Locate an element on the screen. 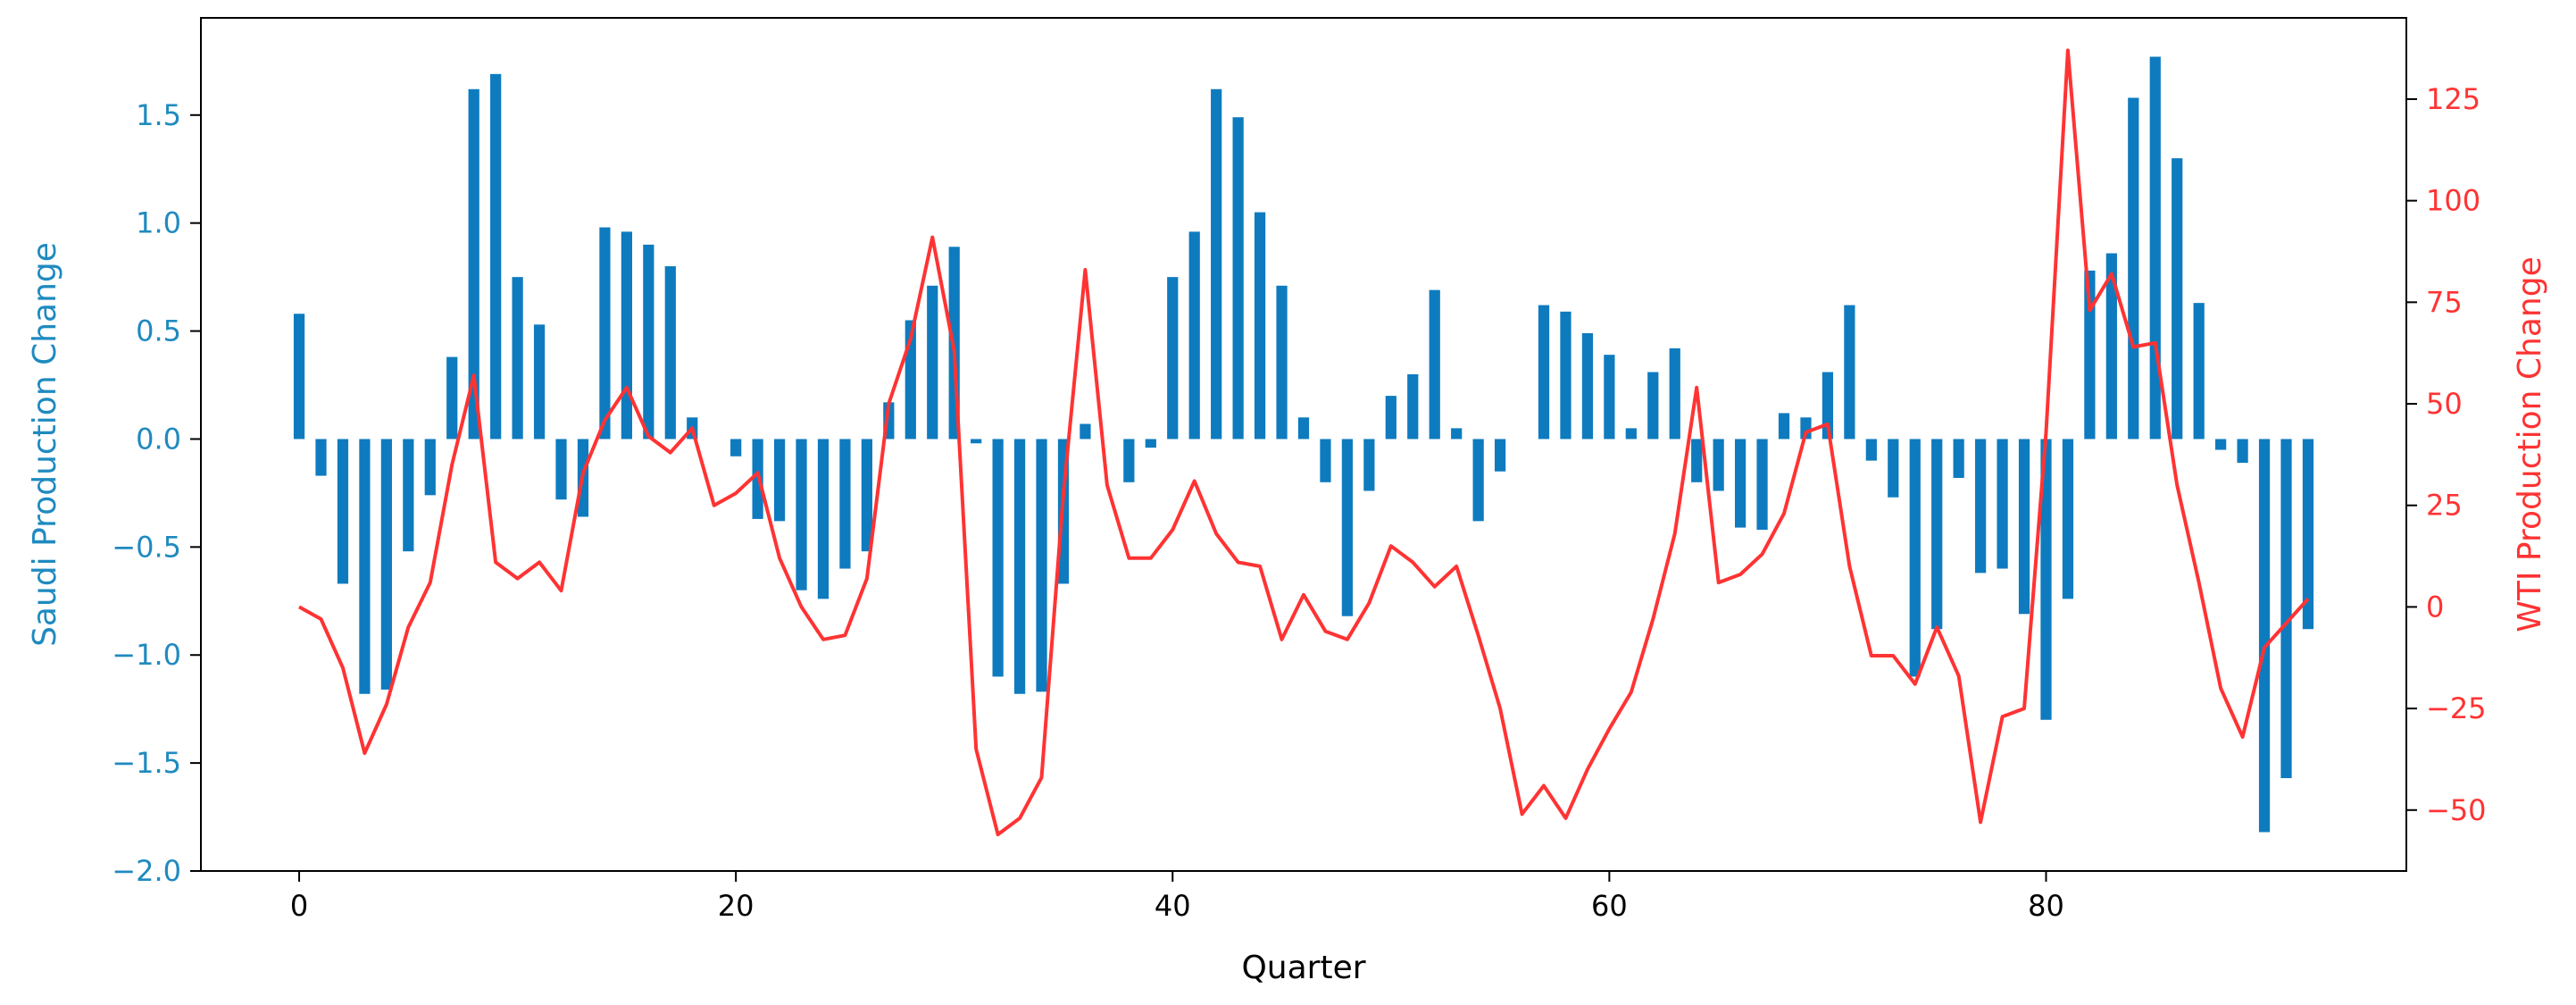 This screenshot has height=1005, width=2576. left-tick-label: −1.5 is located at coordinates (146, 763).